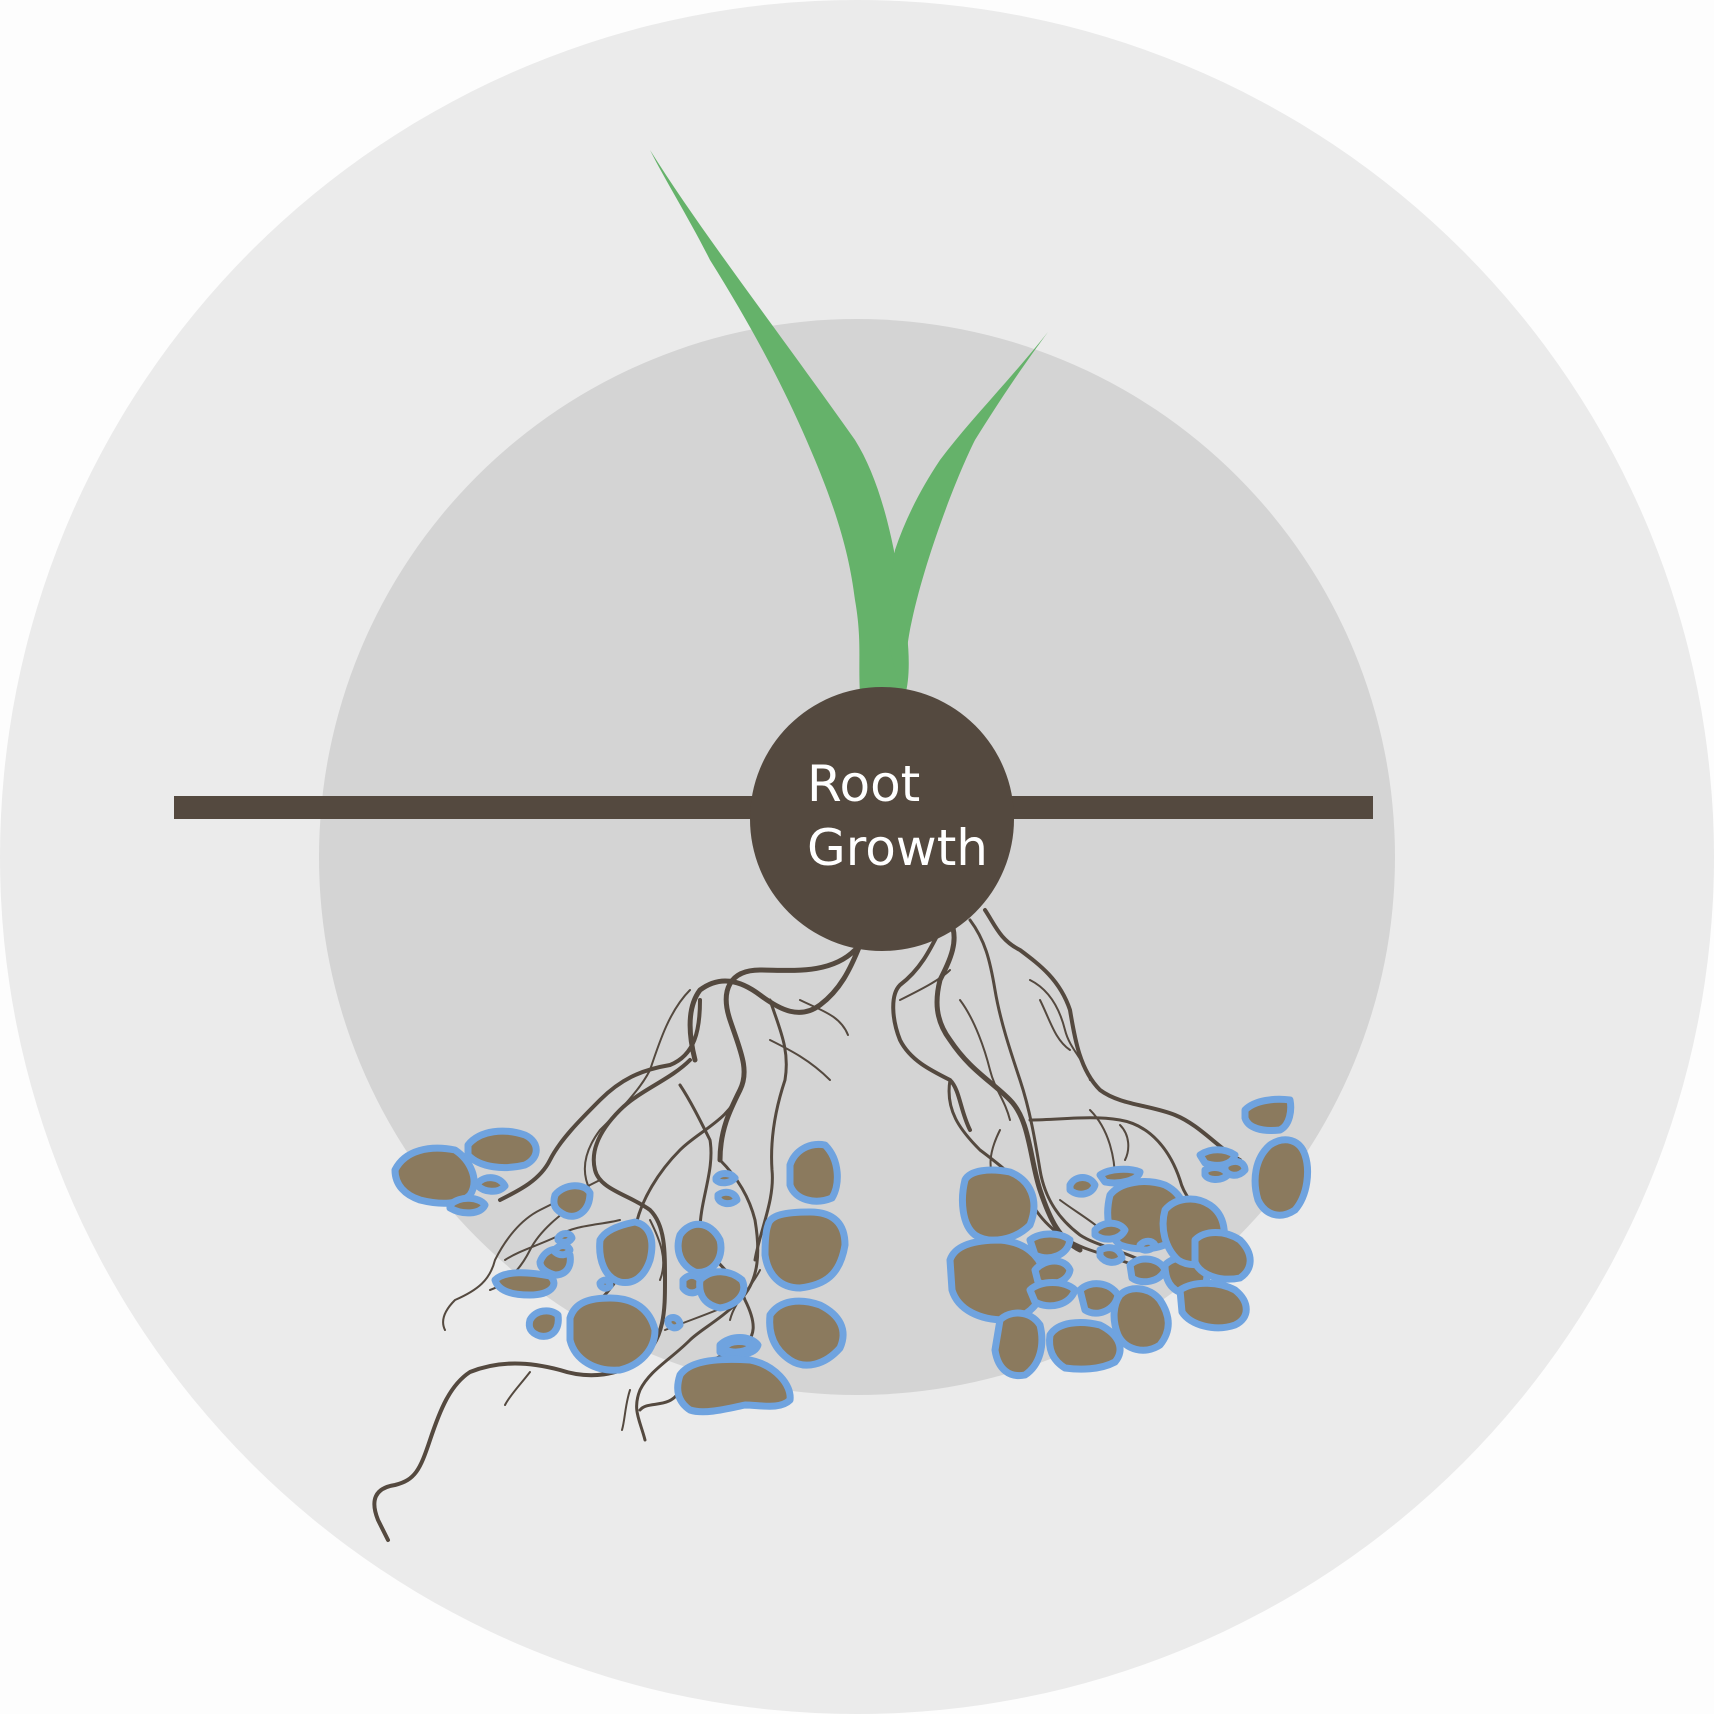 This screenshot has width=1714, height=1714. What do you see at coordinates (851, 1255) in the screenshot?
I see `soil-clump-icon` at bounding box center [851, 1255].